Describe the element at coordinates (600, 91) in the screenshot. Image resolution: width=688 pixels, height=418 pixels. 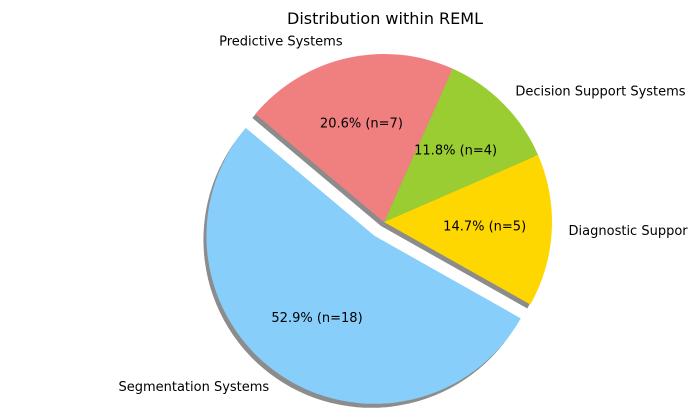
I see `slice-label: Decision Support Systems` at that location.